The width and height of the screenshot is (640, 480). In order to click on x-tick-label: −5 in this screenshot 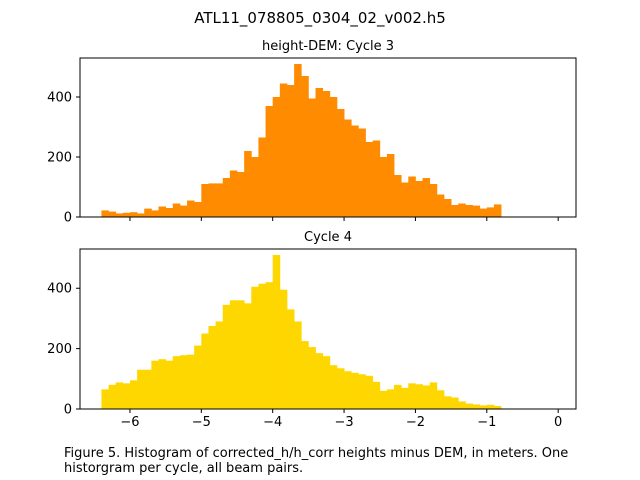, I will do `click(201, 422)`.